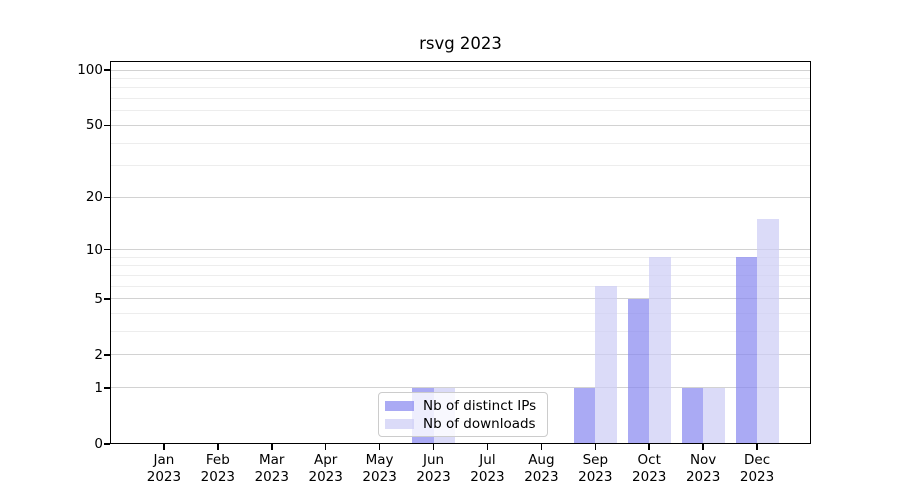  Describe the element at coordinates (94, 249) in the screenshot. I see `y-axis-tick-label: 10` at that location.